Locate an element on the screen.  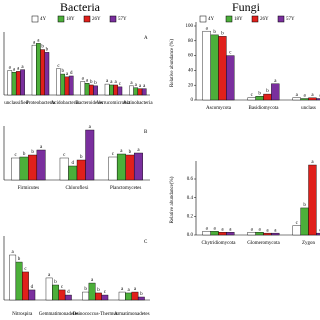
x-tick-label: Chytridiomycota is located at coordinates (219, 243).